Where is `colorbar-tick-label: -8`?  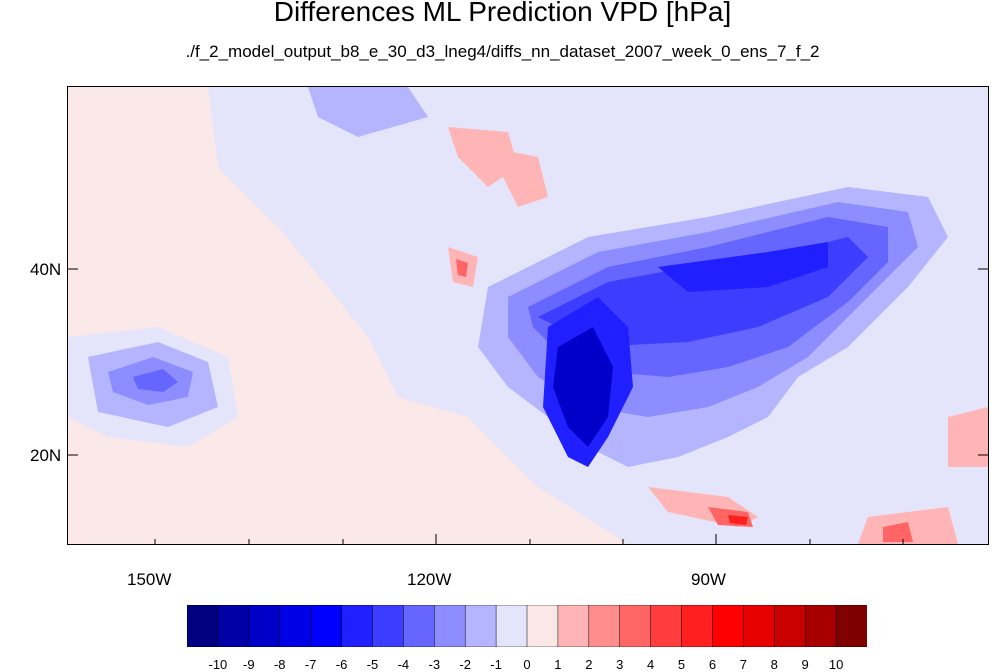 colorbar-tick-label: -8 is located at coordinates (279, 664).